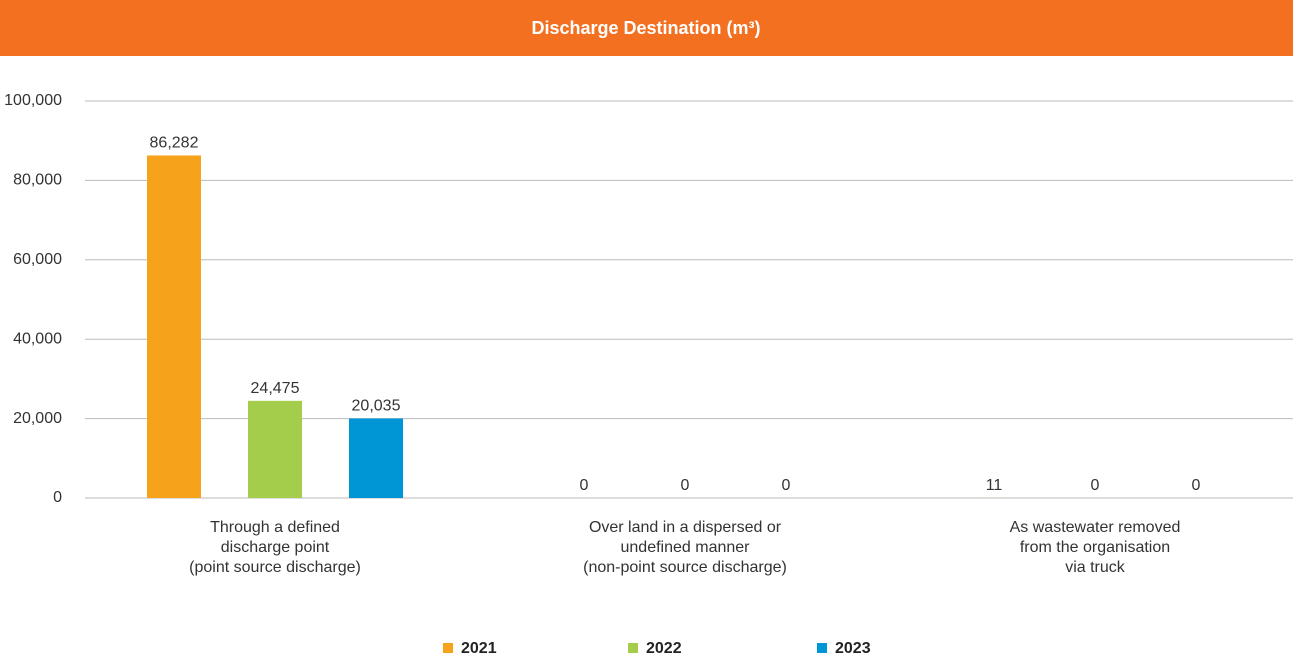  I want to click on chart-title: Discharge Destination (m³), so click(645, 28).